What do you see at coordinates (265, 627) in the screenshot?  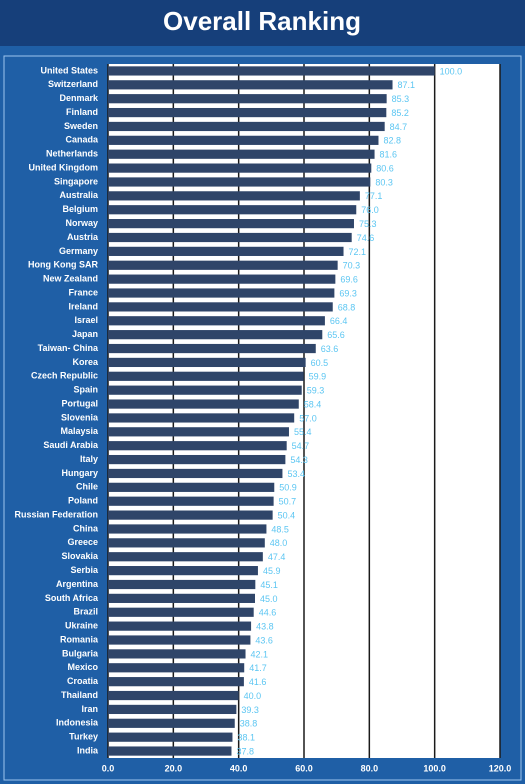 I see `value-label: 43.8` at bounding box center [265, 627].